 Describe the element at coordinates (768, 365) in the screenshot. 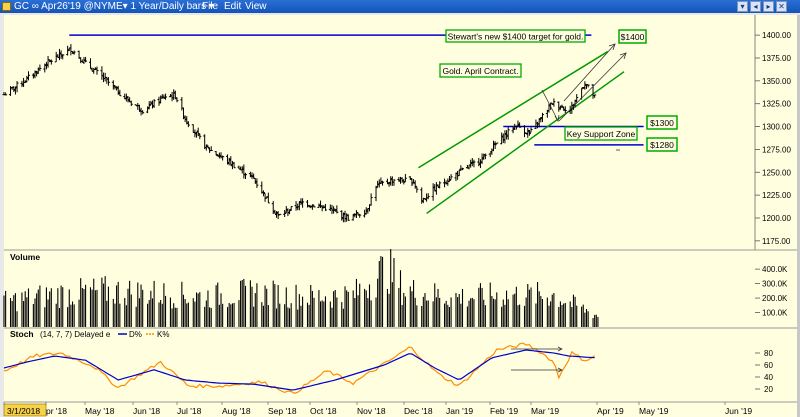

I see `stoch-tick-label: 60` at that location.